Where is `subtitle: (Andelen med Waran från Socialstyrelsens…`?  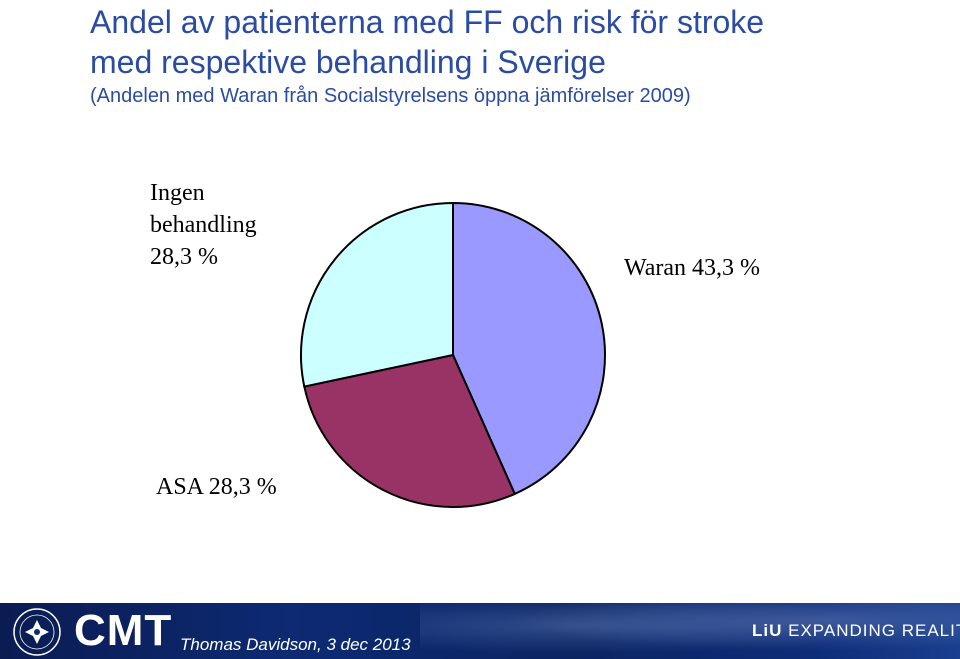
subtitle: (Andelen med Waran från Socialstyrelsens… is located at coordinates (390, 96).